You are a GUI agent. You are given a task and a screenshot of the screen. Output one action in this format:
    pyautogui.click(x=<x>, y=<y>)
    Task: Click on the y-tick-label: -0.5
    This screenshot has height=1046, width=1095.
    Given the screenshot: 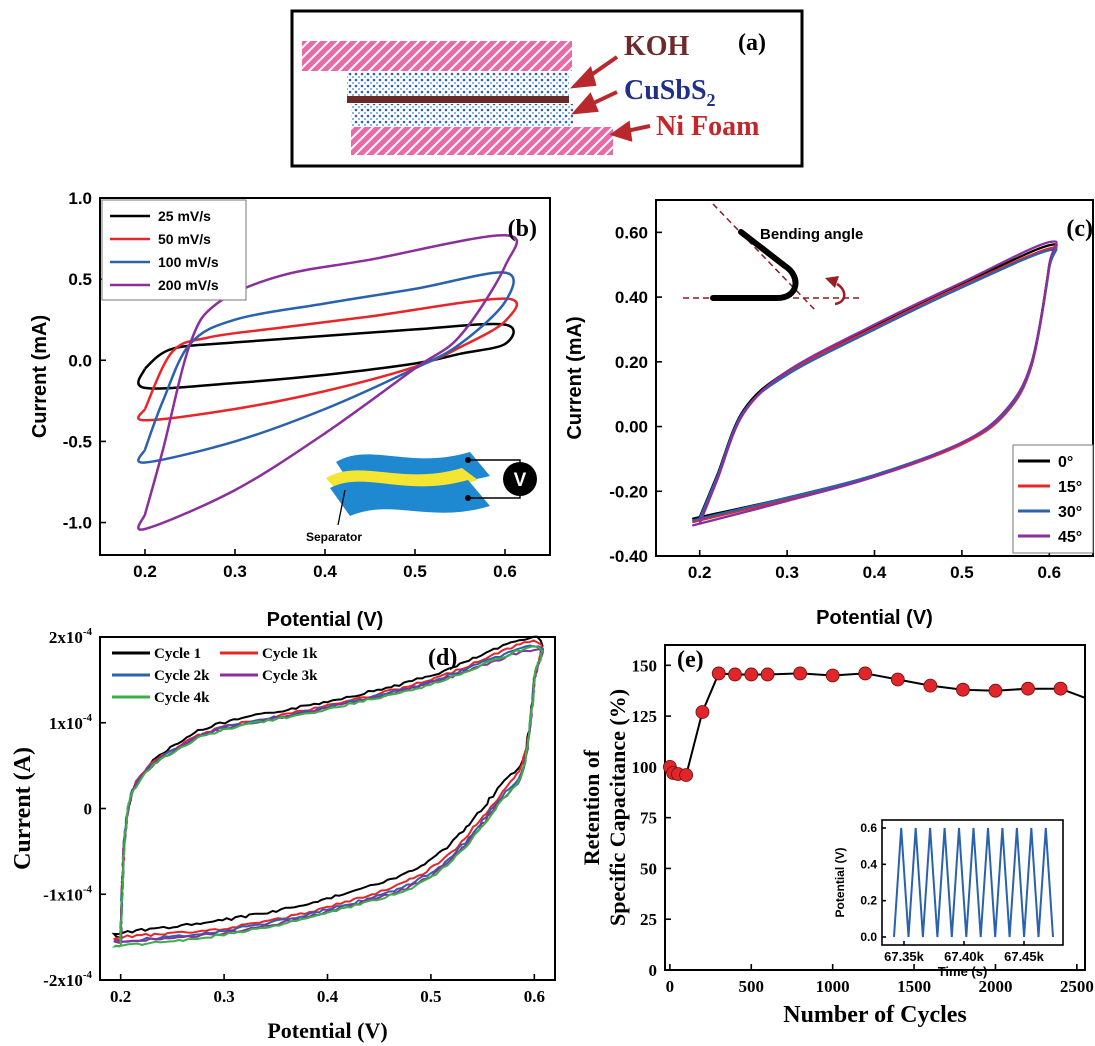 What is the action you would take?
    pyautogui.click(x=77, y=441)
    